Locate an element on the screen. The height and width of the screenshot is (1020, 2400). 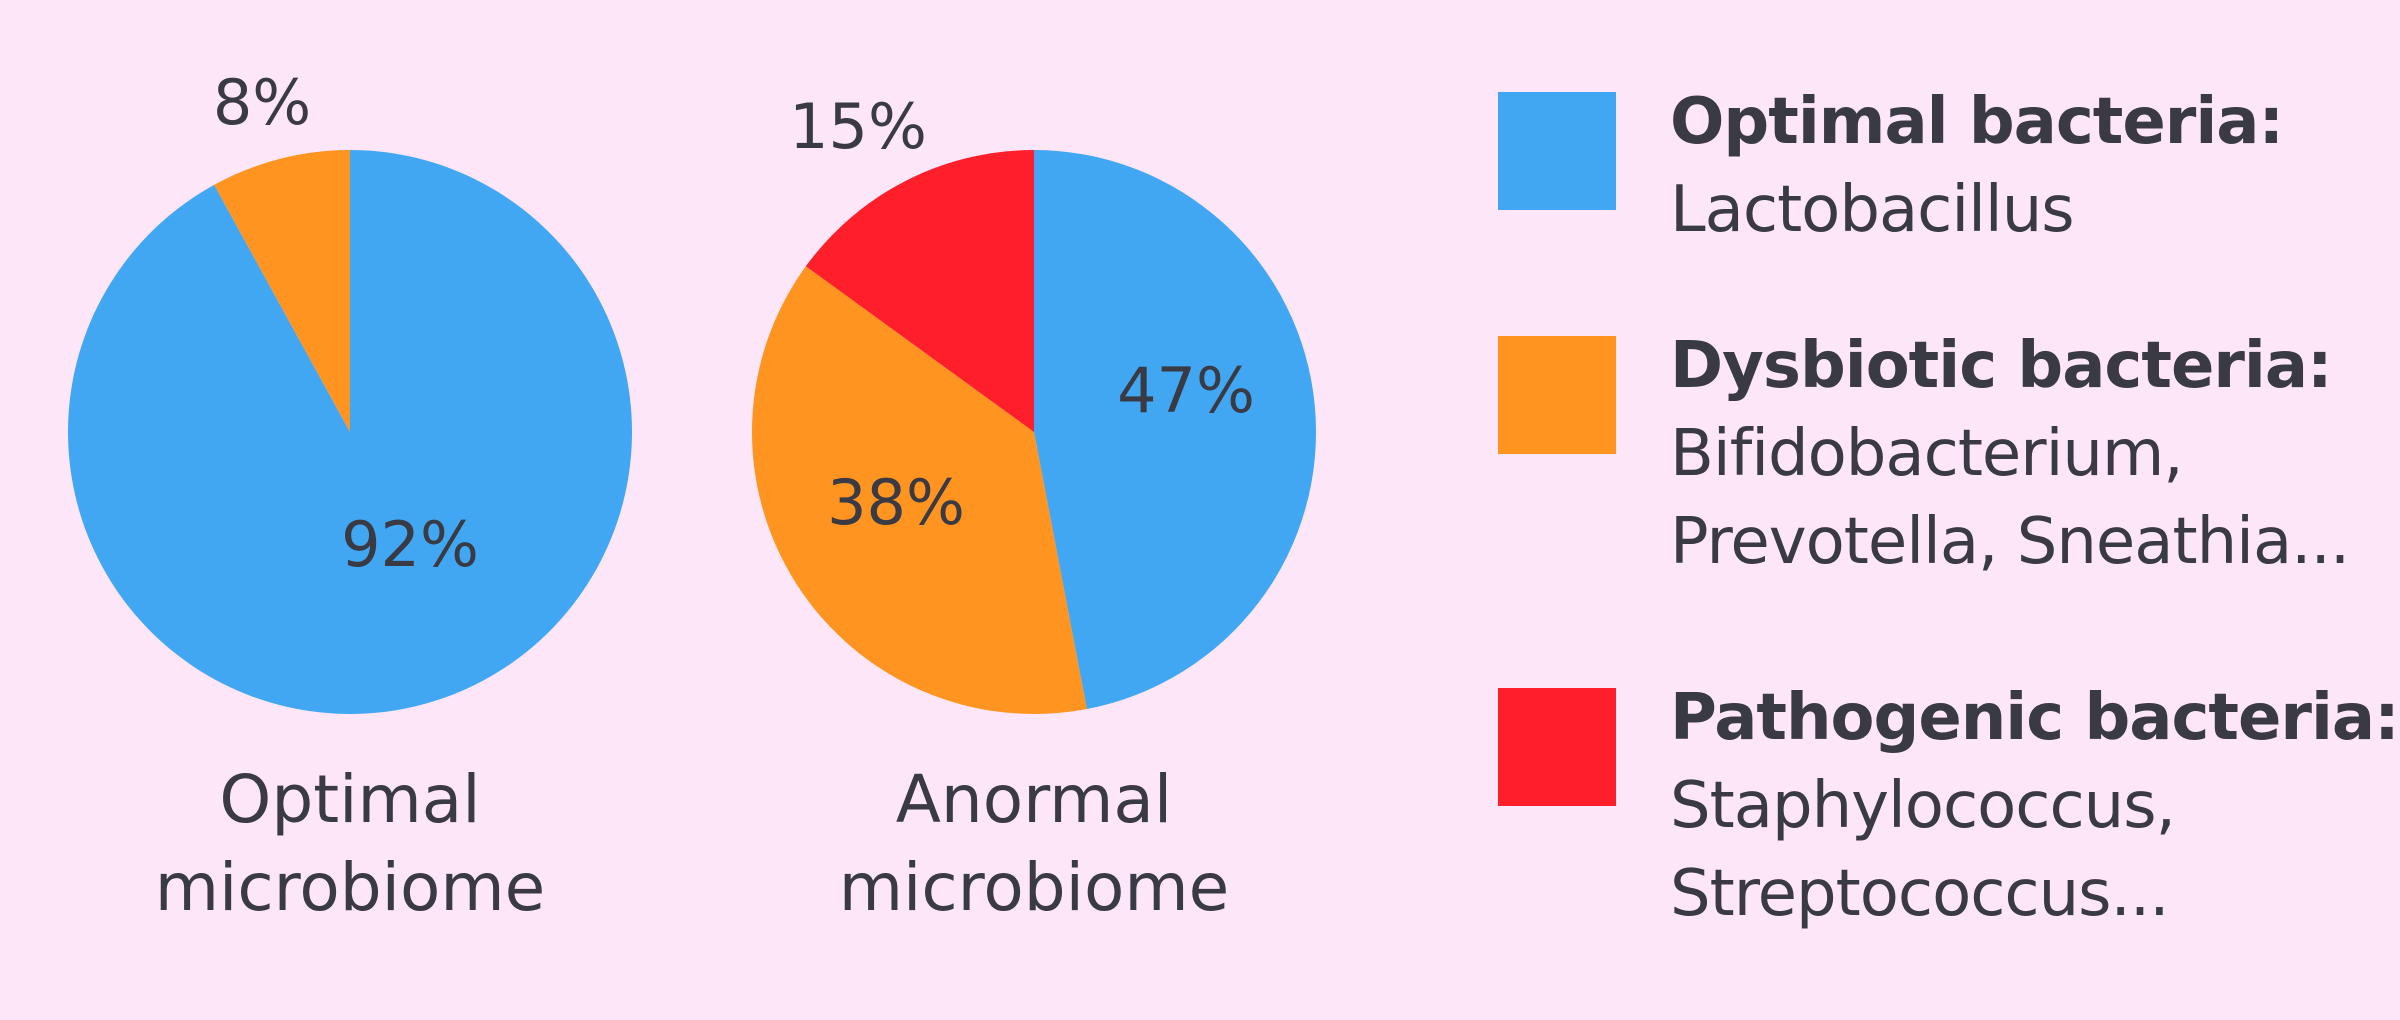
pie-slice-pathogenic is located at coordinates (919, 291).